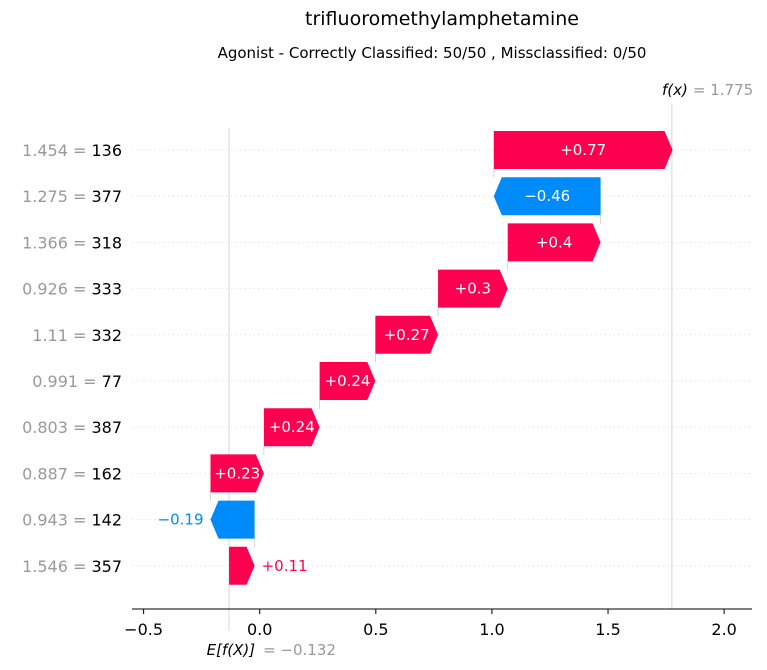 The width and height of the screenshot is (767, 670). I want to click on x-tick-label: 0.5, so click(375, 629).